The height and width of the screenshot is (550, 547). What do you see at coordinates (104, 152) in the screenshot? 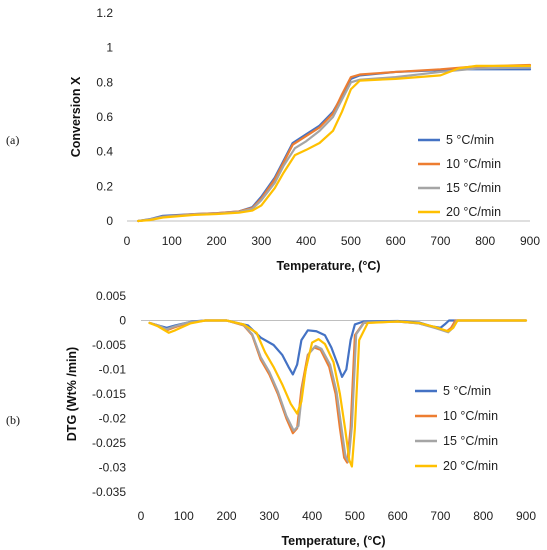
I see `y-tick-label: 0.4` at bounding box center [104, 152].